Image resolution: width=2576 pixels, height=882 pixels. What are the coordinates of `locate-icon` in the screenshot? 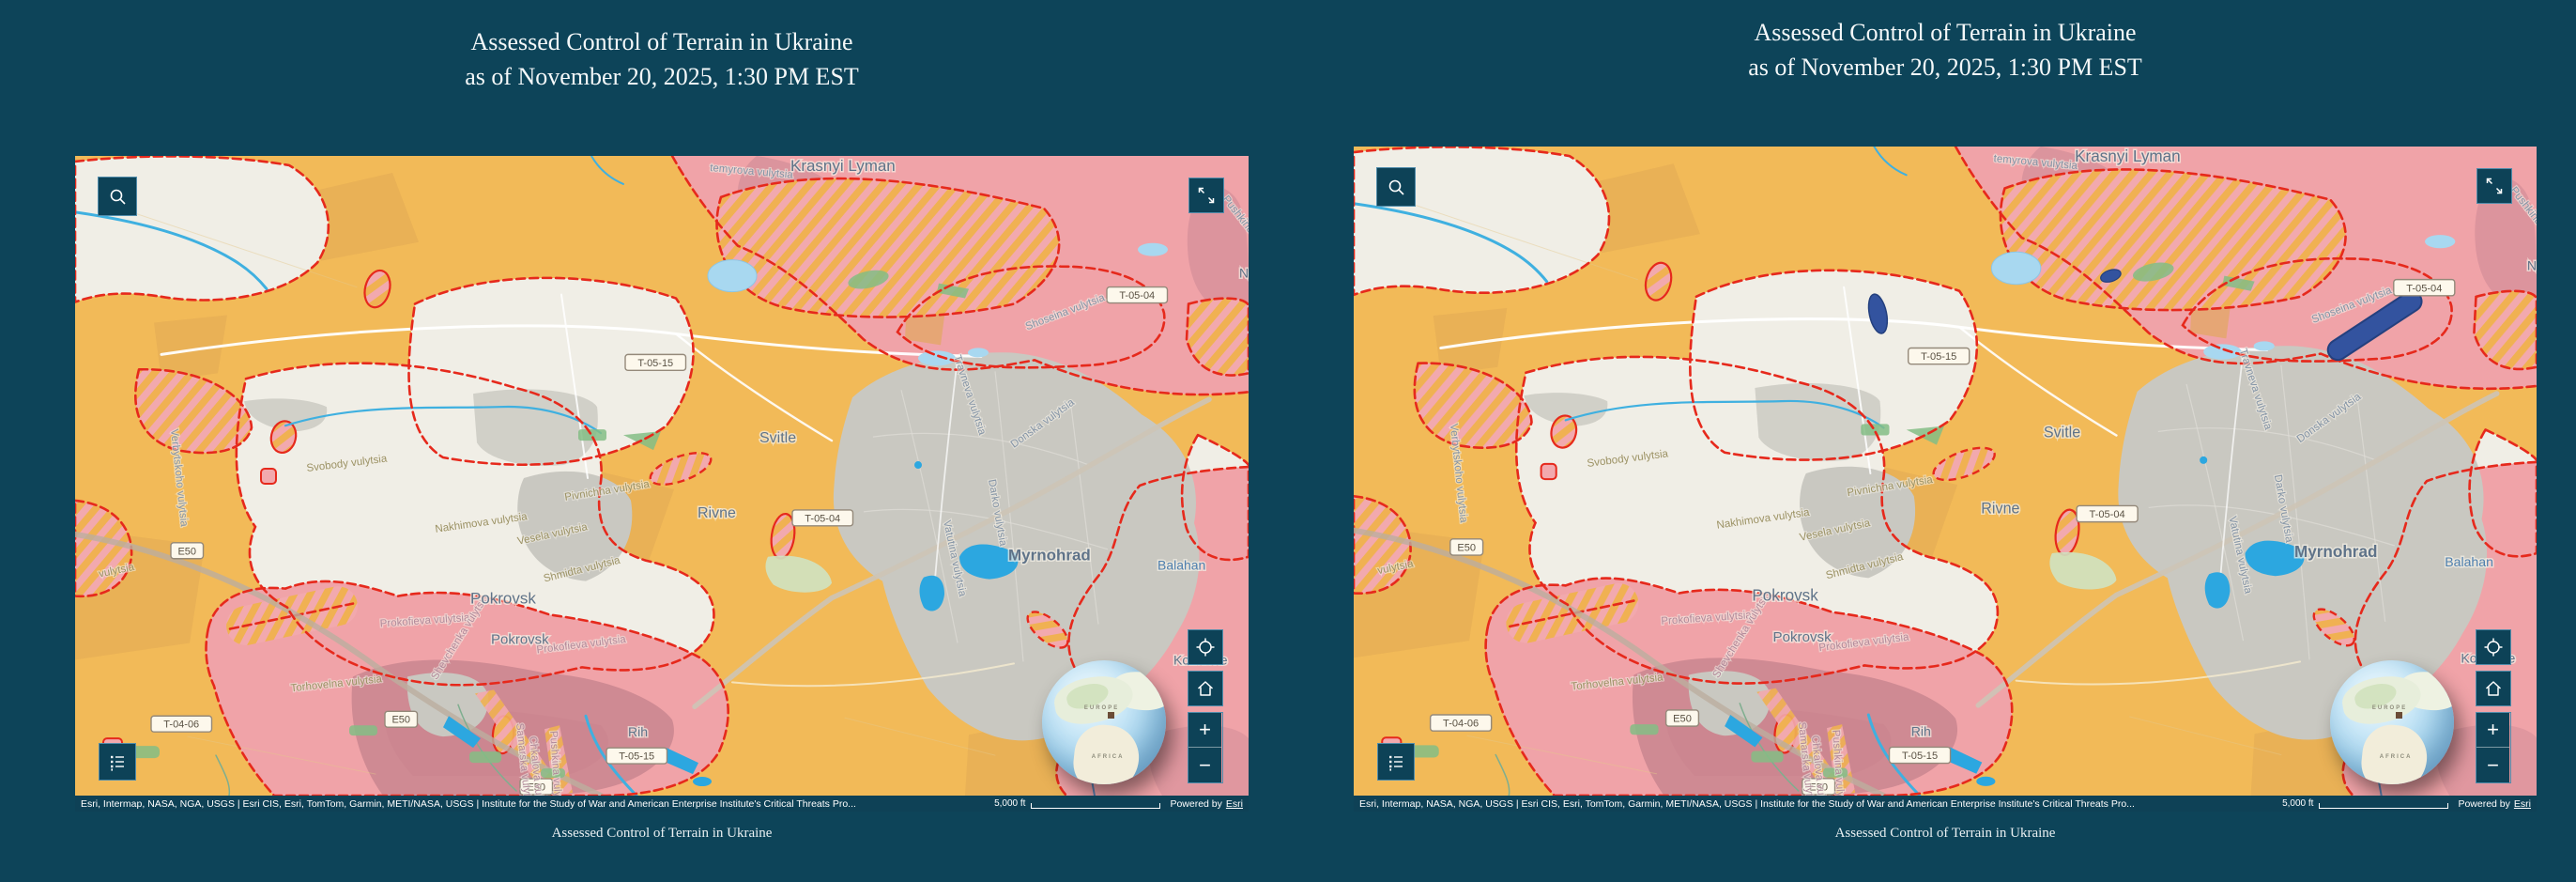 It's located at (1206, 647).